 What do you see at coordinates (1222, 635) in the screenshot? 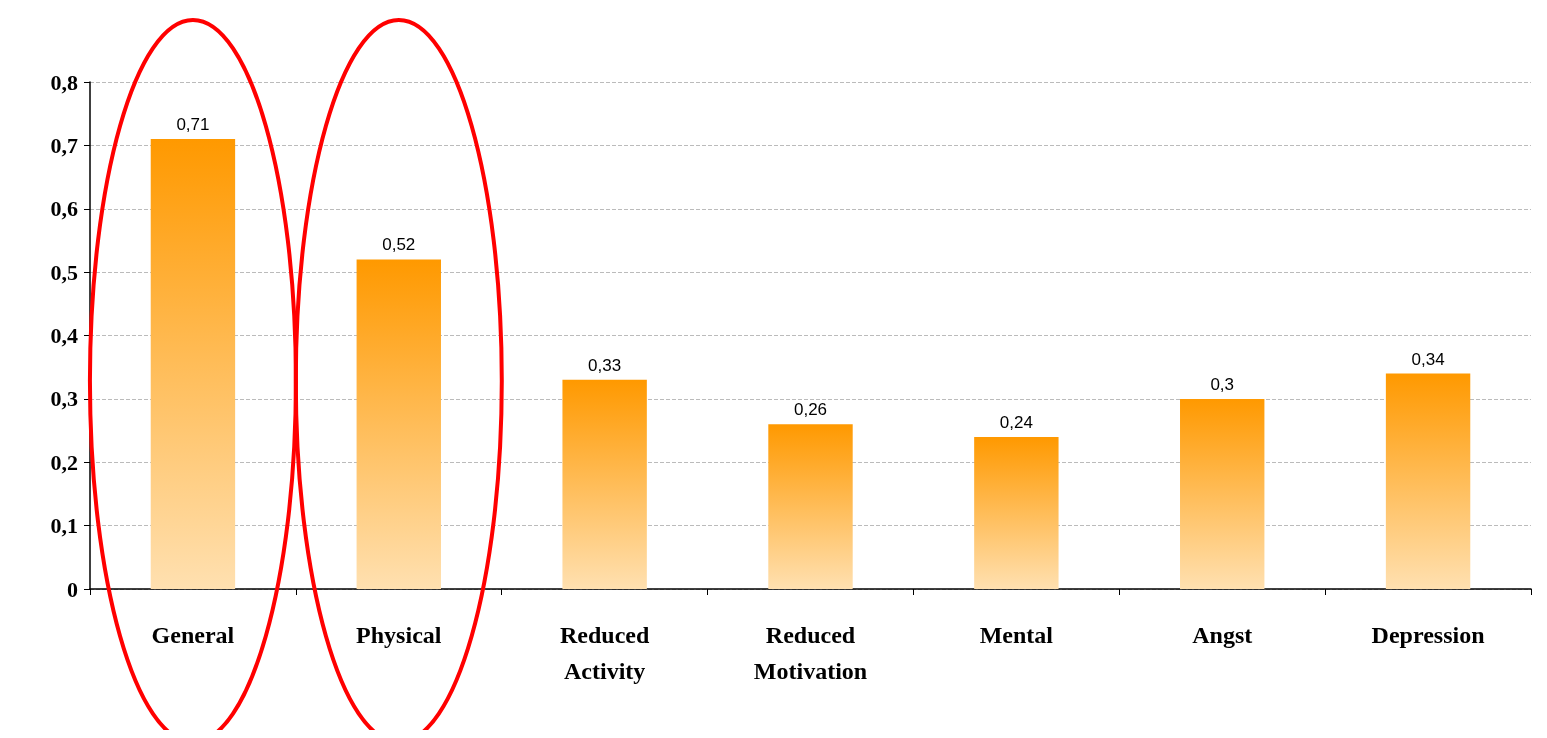
I see `x-tick-label: Angst` at bounding box center [1222, 635].